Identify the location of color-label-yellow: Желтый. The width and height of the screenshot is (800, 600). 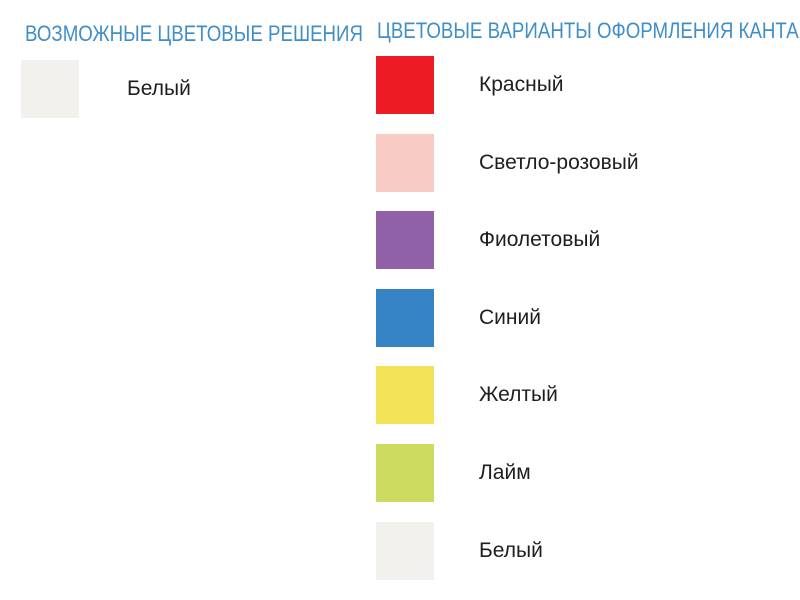
(518, 395).